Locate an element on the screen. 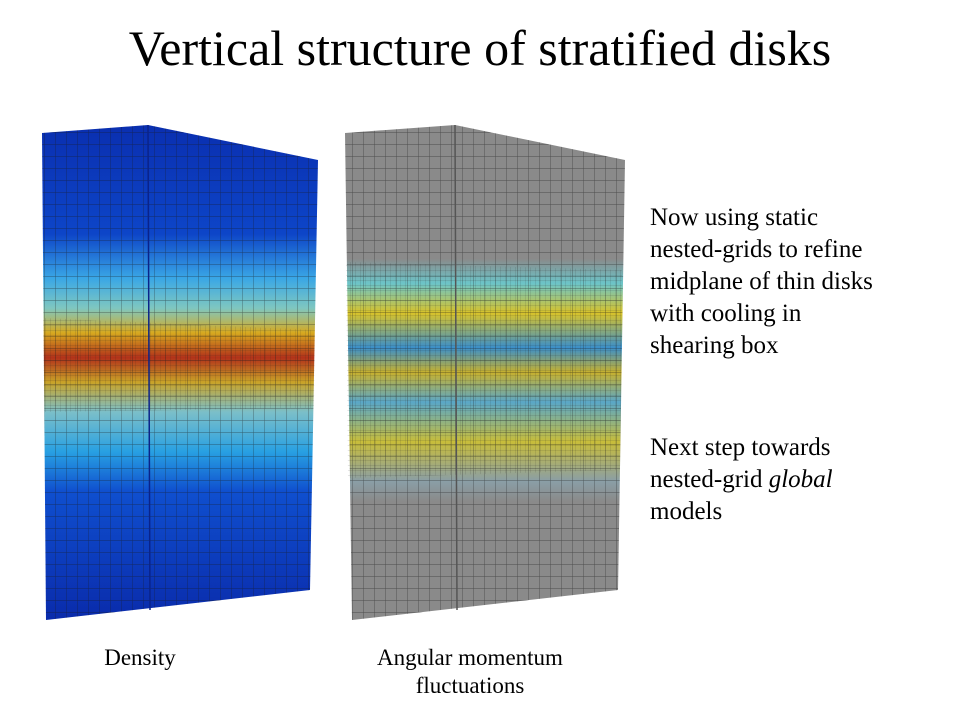 This screenshot has height=720, width=960. slide-title: Vertical structure of stratified disks is located at coordinates (480, 48).